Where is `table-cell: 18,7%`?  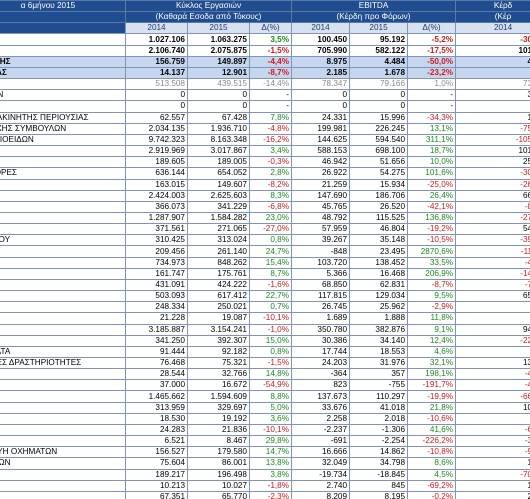 table-cell: 18,7% is located at coordinates (432, 151).